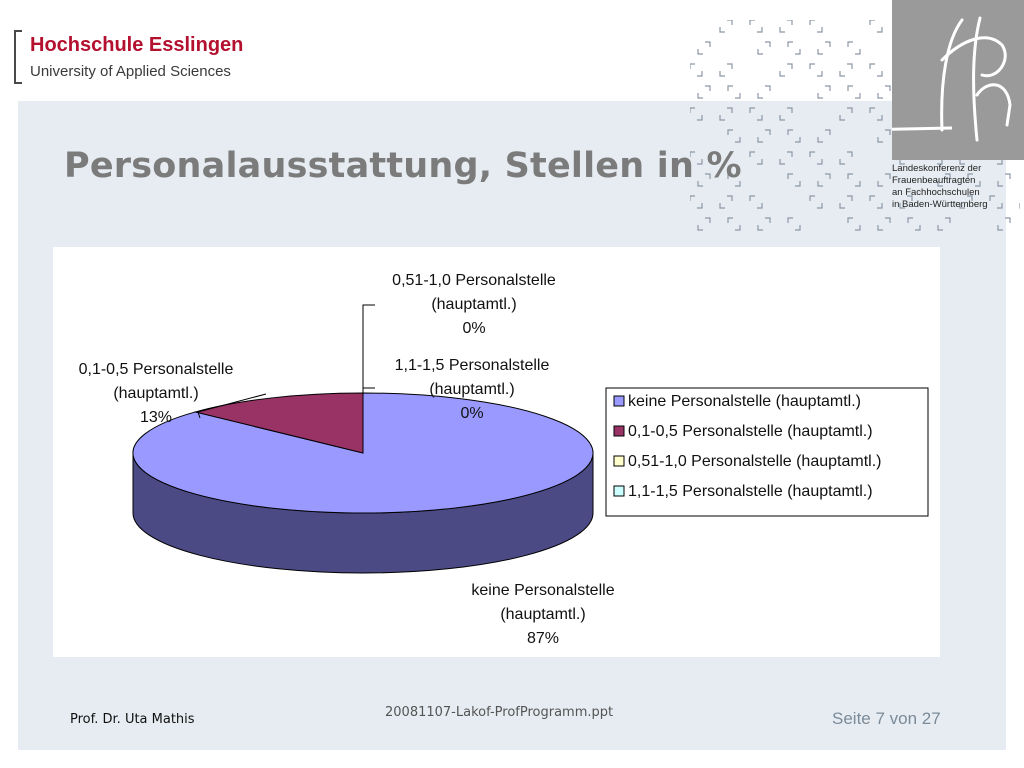 The height and width of the screenshot is (768, 1024). Describe the element at coordinates (132, 719) in the screenshot. I see `footer-author: Prof. Dr. Uta Mathis` at that location.